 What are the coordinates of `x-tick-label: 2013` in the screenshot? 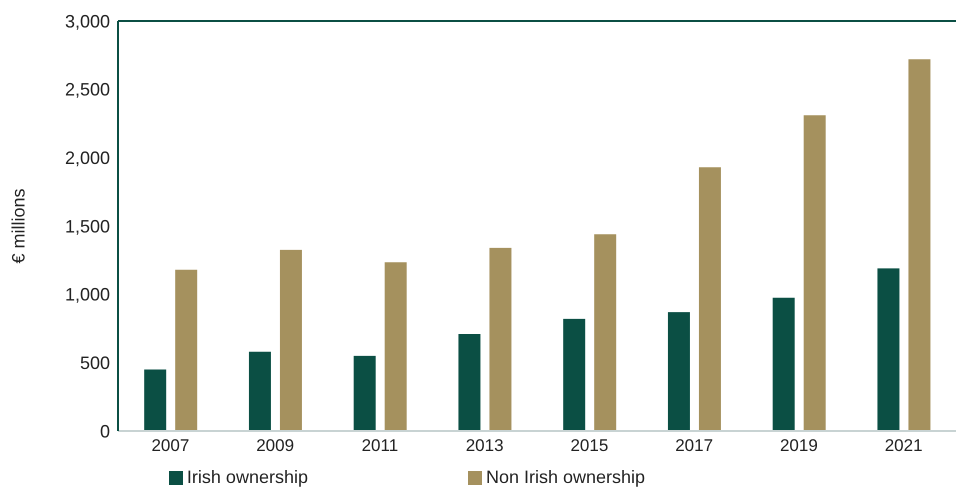 It's located at (485, 446).